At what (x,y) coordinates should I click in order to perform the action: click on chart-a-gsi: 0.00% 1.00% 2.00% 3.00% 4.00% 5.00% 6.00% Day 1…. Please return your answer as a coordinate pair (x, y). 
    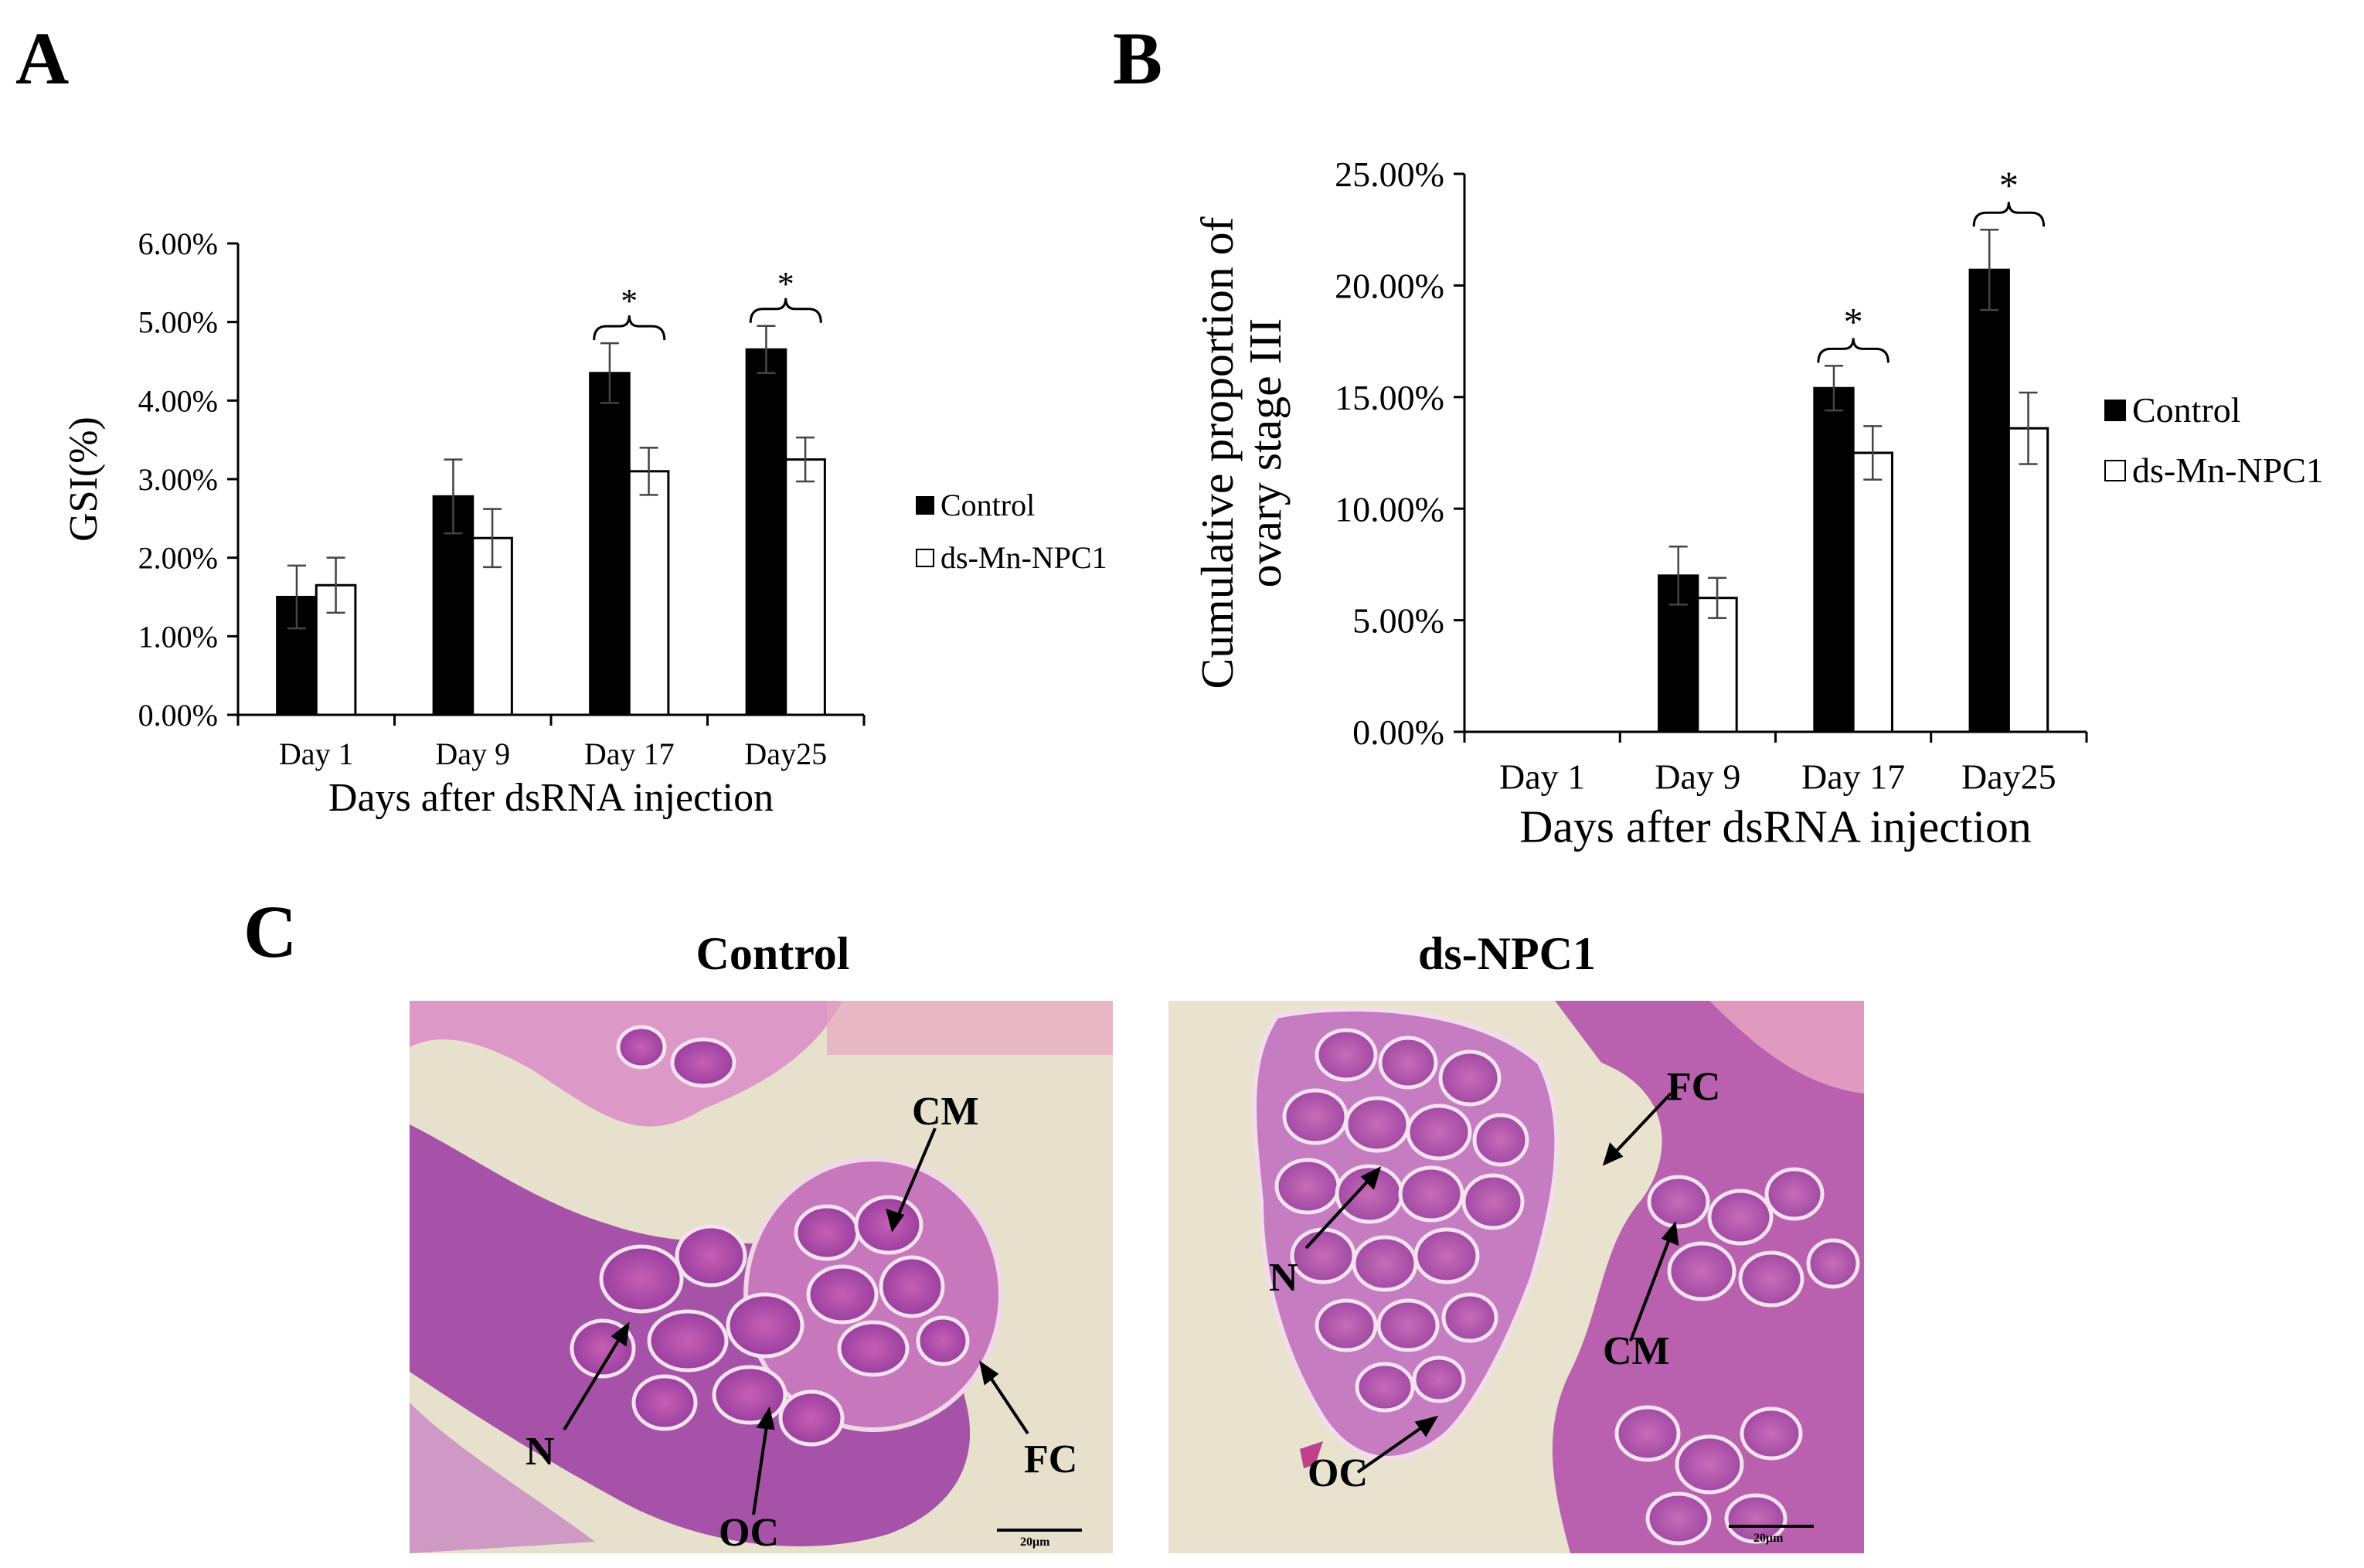
    Looking at the image, I should click on (464, 523).